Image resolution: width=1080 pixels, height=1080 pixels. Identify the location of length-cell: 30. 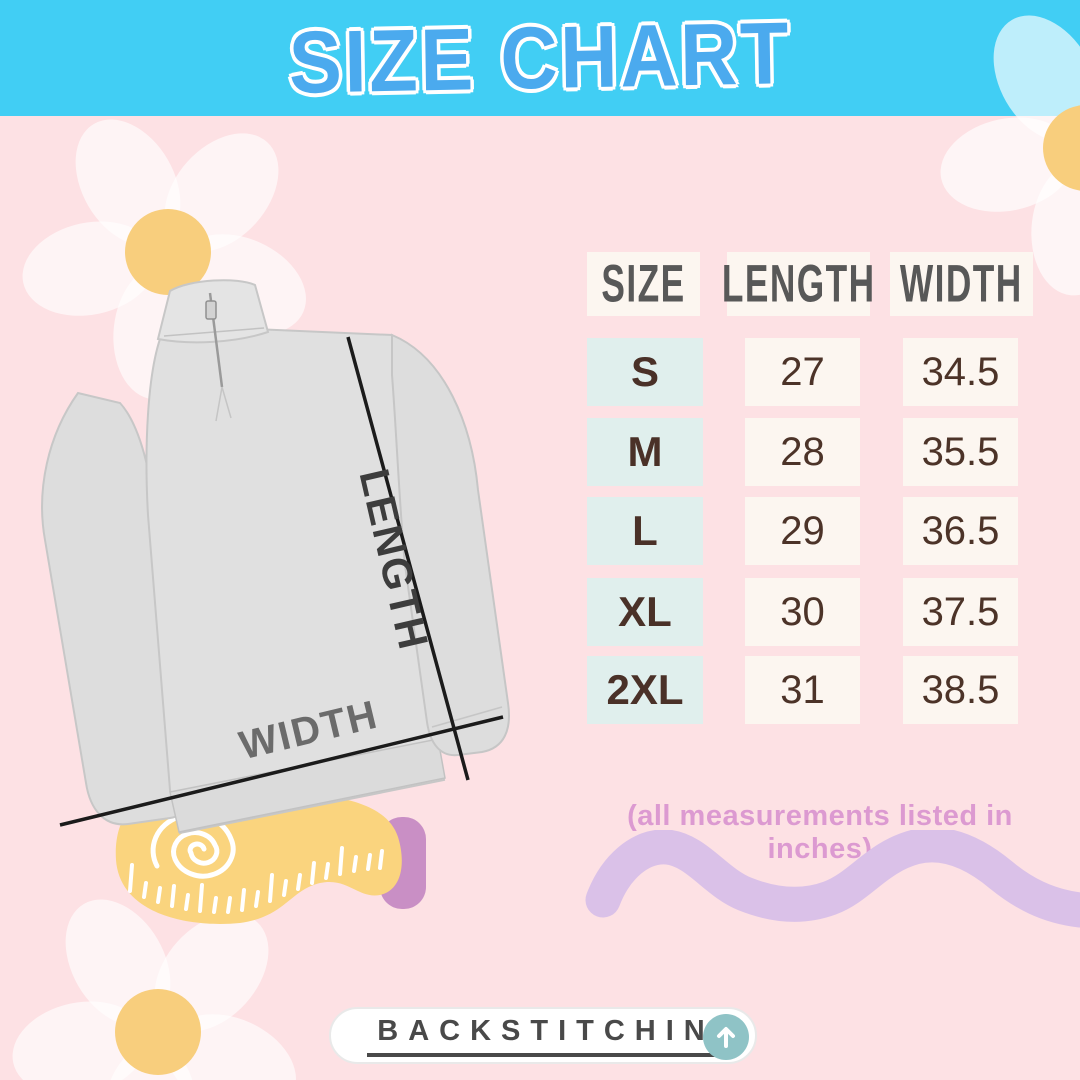
(802, 612).